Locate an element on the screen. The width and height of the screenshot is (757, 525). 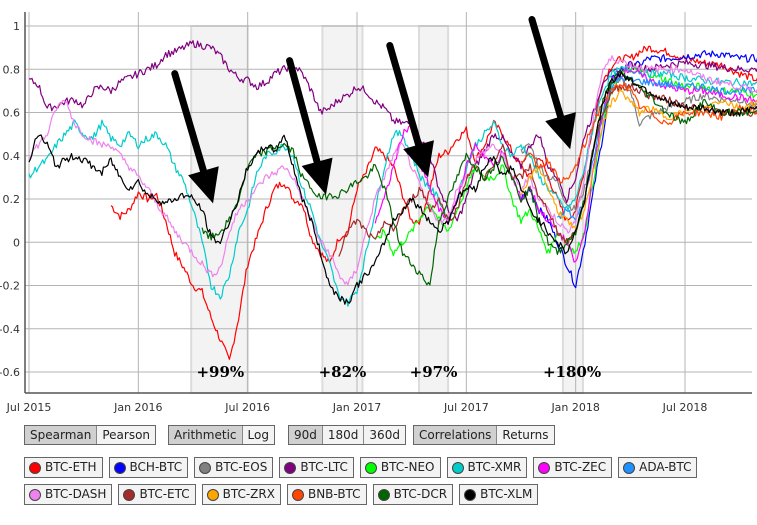
method-toggle: Spearman Pearson is located at coordinates (90, 435).